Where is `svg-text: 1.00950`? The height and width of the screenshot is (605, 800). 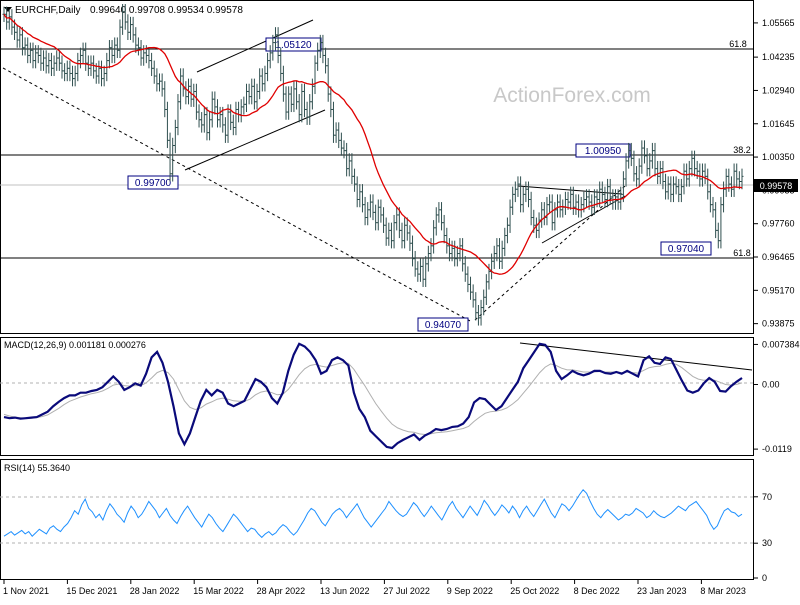
svg-text: 1.00950 is located at coordinates (603, 151).